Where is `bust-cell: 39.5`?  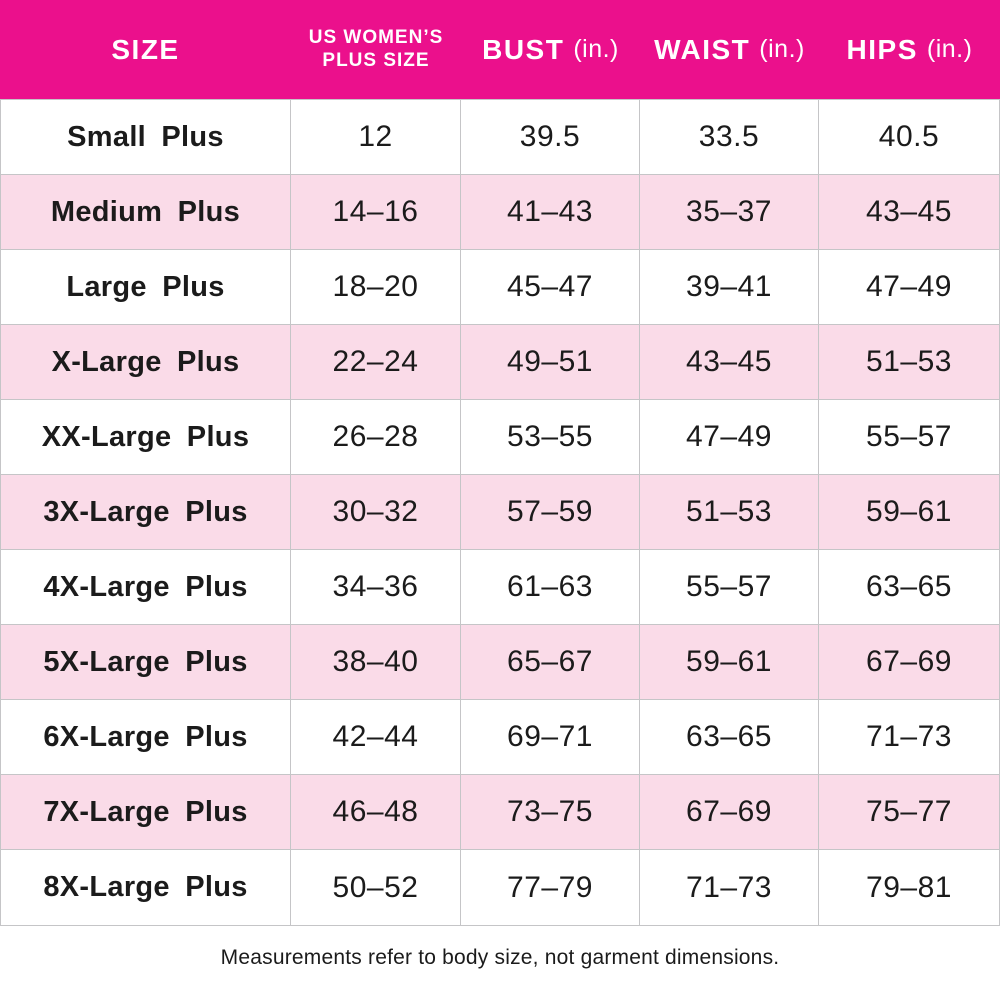 bust-cell: 39.5 is located at coordinates (550, 137).